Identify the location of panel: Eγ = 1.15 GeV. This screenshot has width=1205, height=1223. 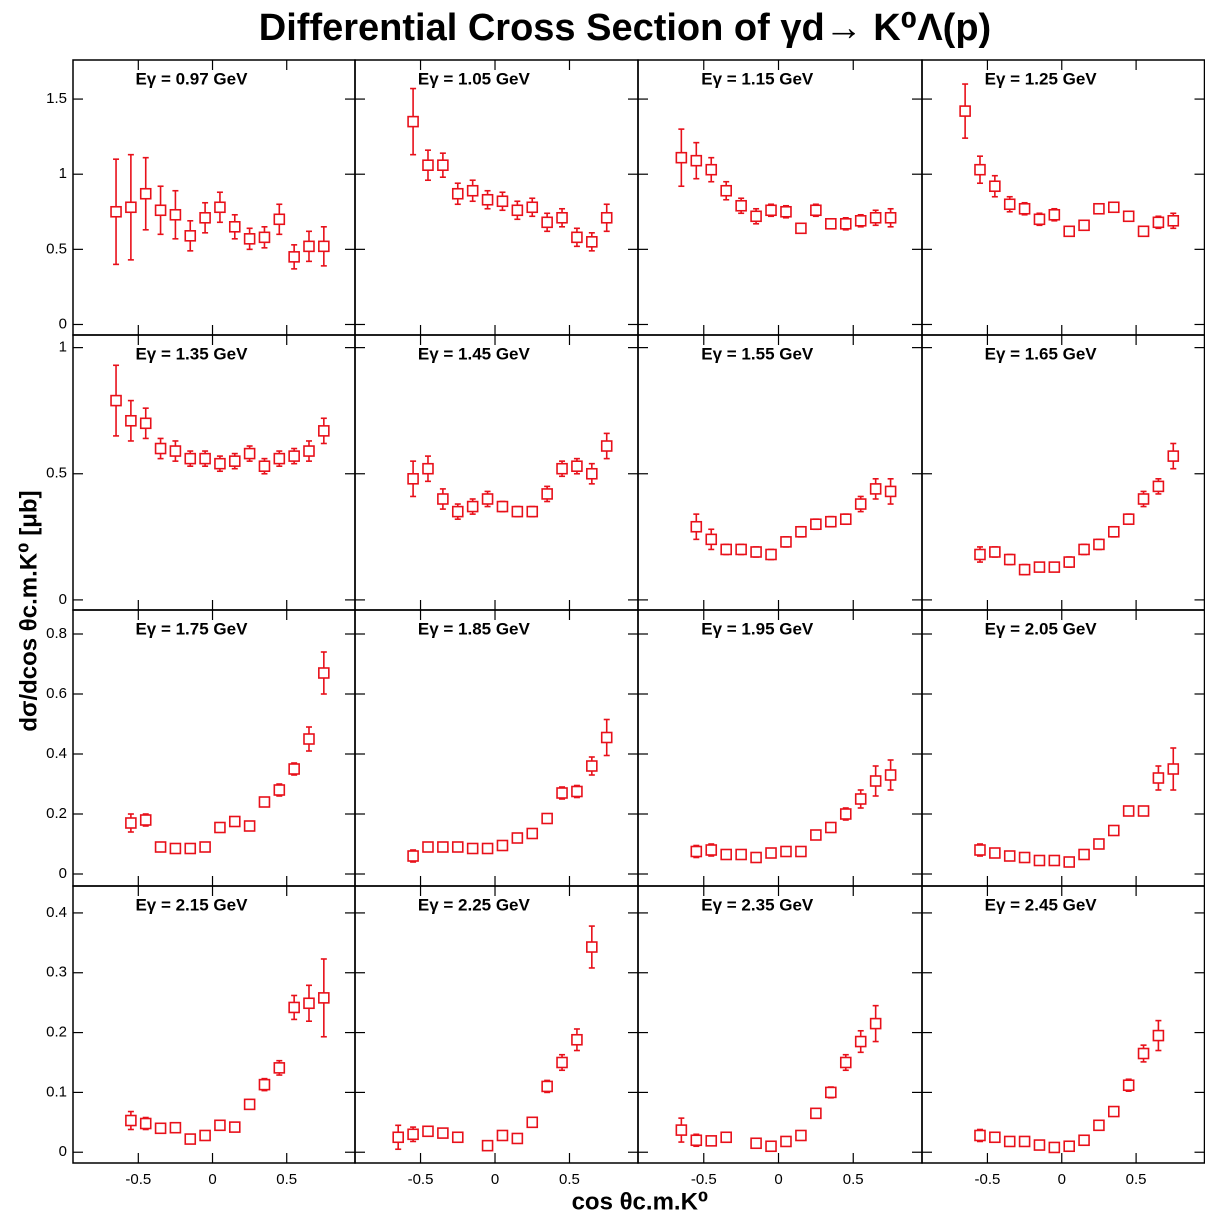
(780, 197).